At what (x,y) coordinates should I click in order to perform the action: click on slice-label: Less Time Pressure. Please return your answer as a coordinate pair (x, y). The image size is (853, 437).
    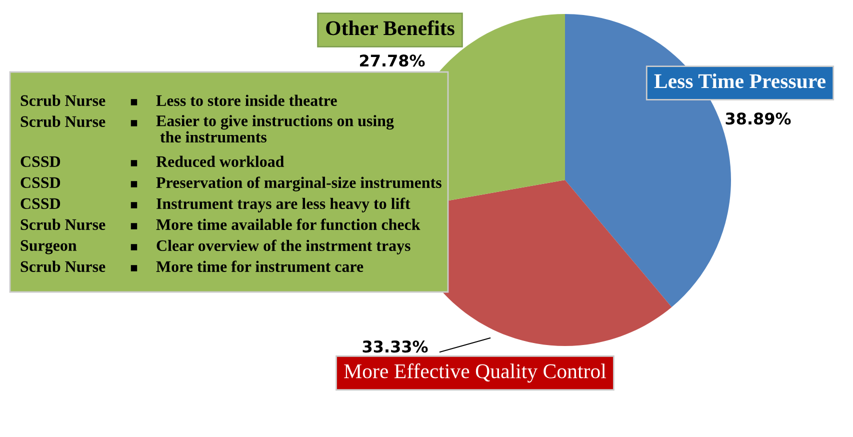
    Looking at the image, I should click on (740, 81).